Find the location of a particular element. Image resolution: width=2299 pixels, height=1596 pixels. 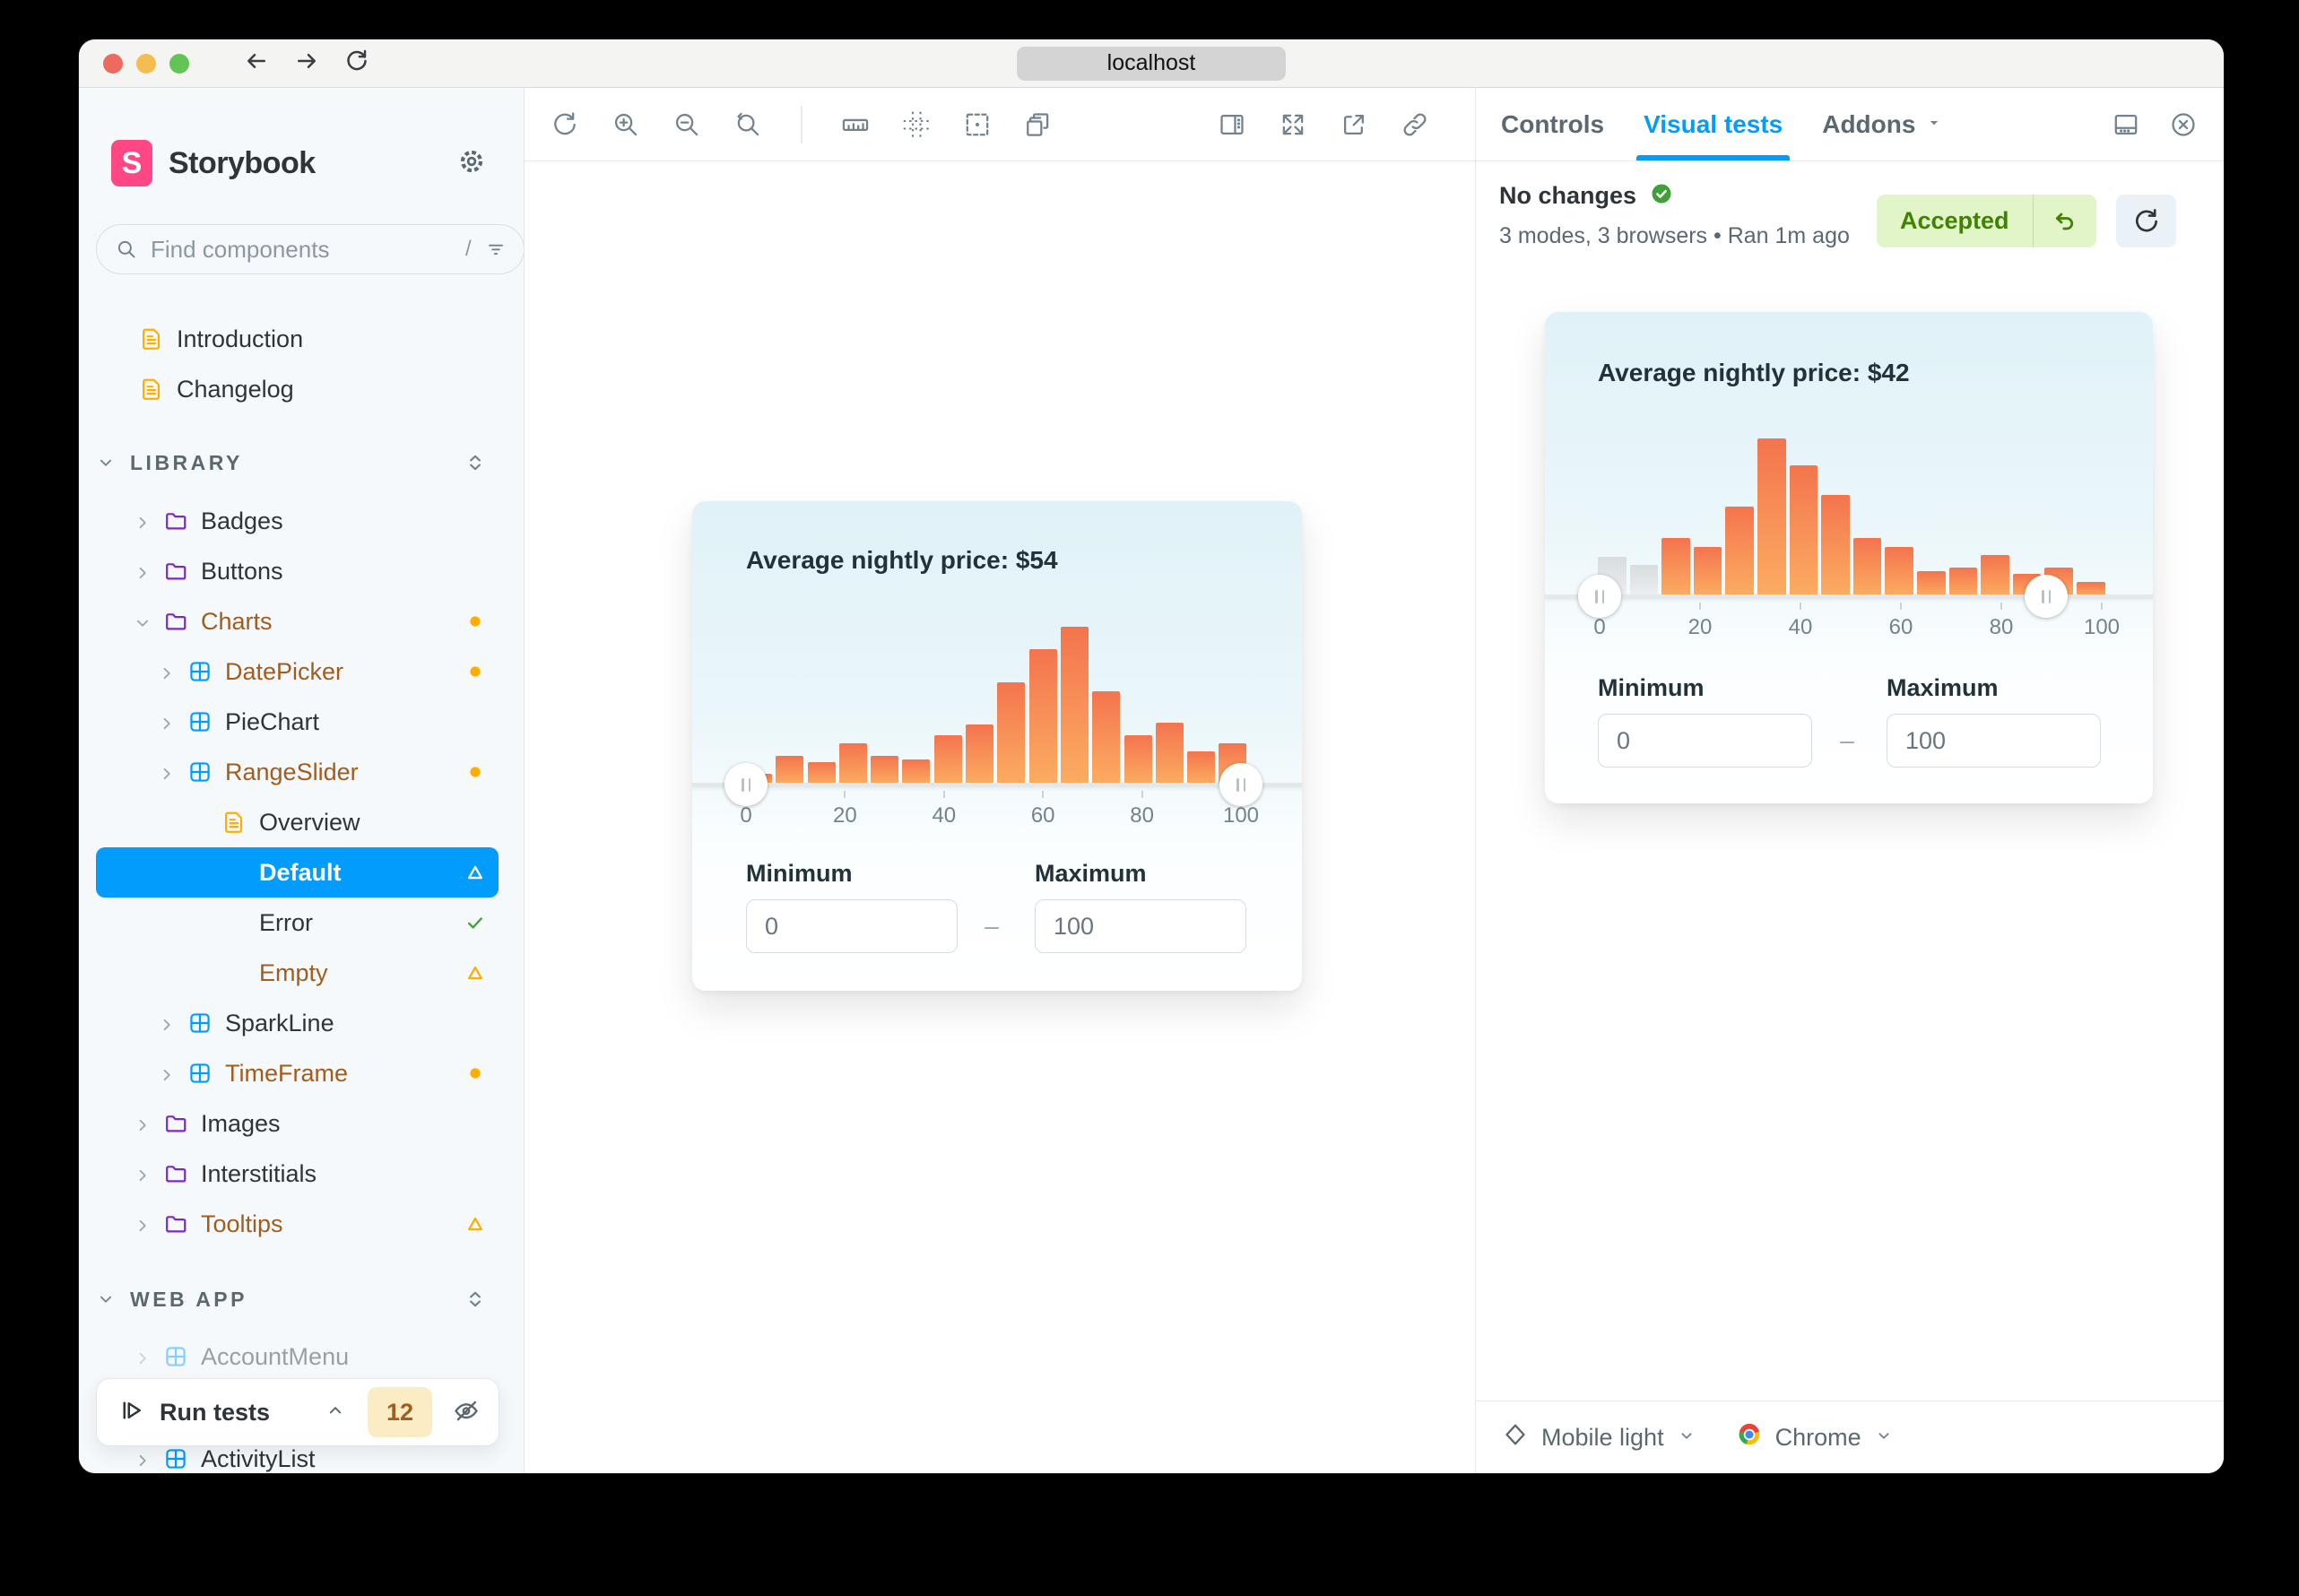

maximum-value: 100 is located at coordinates (1074, 926).